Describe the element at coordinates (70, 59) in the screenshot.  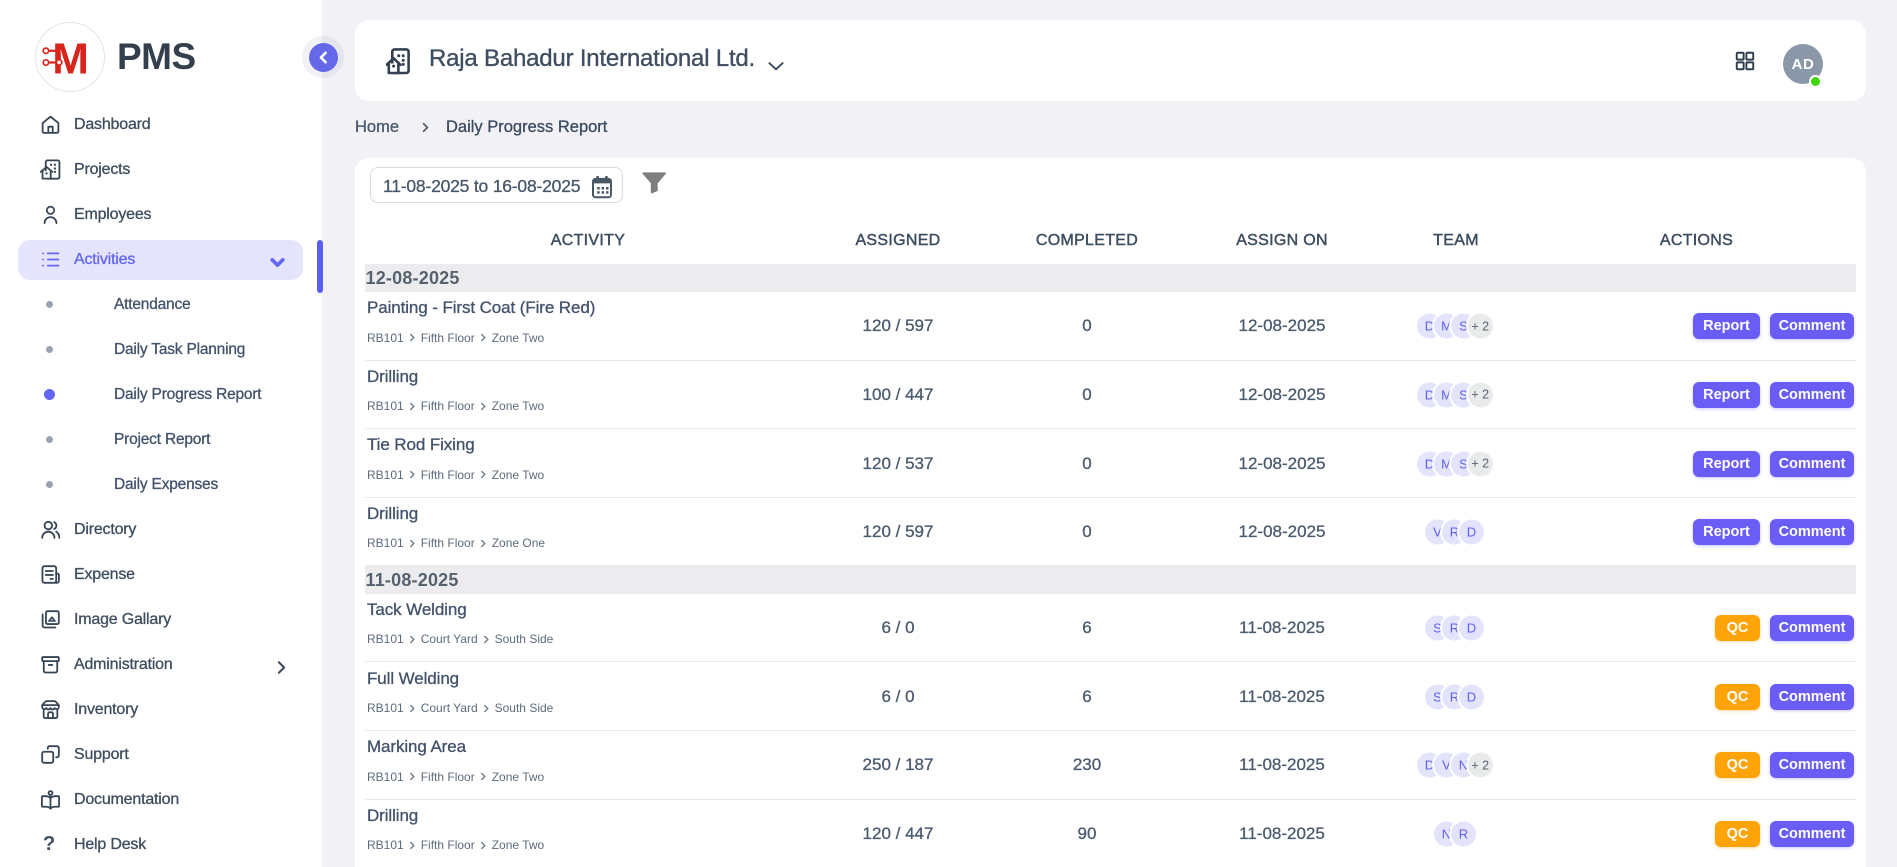
I see `svg-text: M` at that location.